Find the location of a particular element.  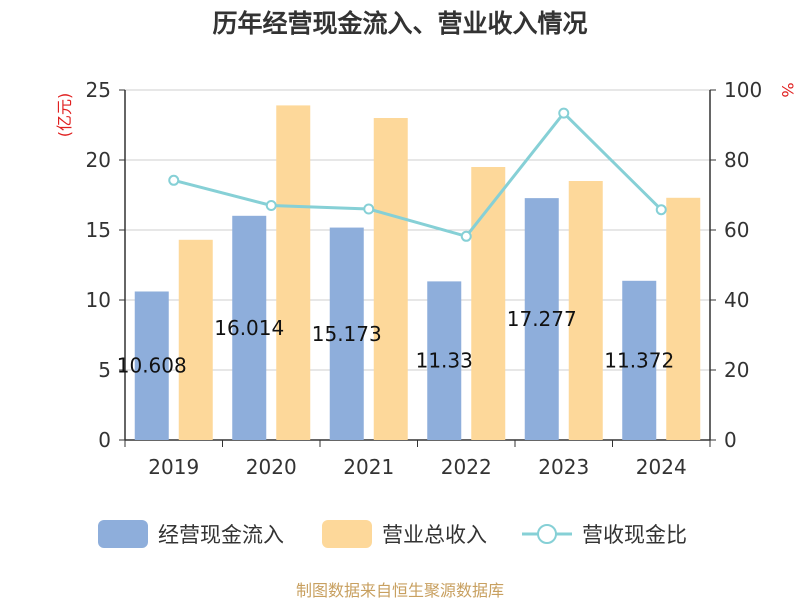

y2-axis-label: % is located at coordinates (787, 89).